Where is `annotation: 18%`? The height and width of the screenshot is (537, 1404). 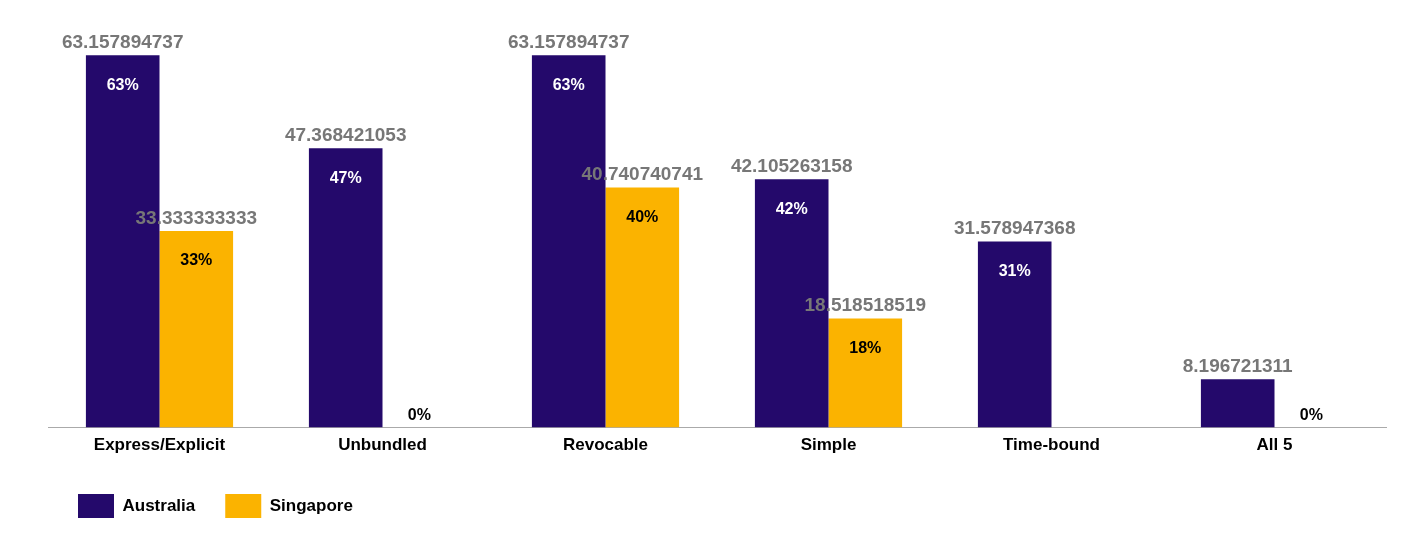
annotation: 18% is located at coordinates (865, 347).